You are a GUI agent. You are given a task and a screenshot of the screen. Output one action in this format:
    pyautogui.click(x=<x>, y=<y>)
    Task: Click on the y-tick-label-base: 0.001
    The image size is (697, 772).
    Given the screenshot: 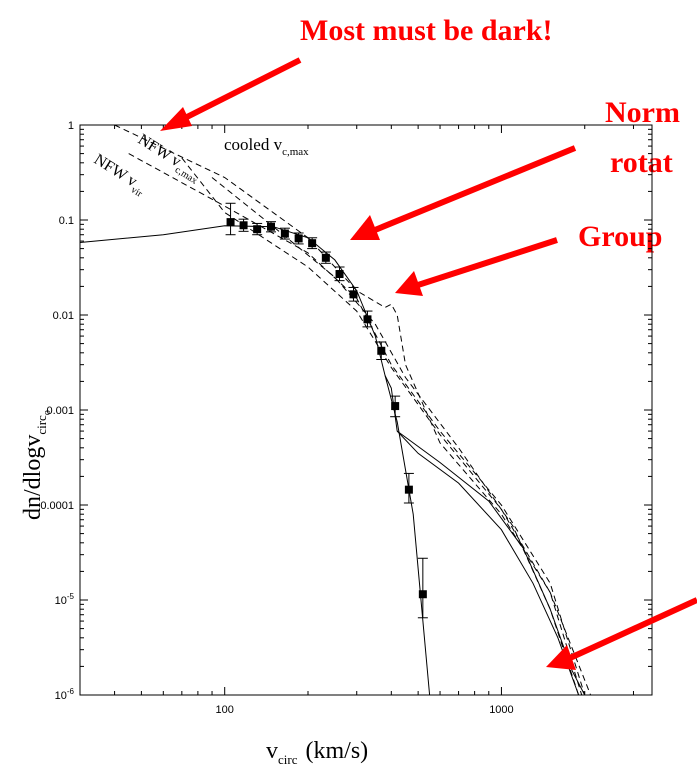 What is the action you would take?
    pyautogui.click(x=60, y=411)
    